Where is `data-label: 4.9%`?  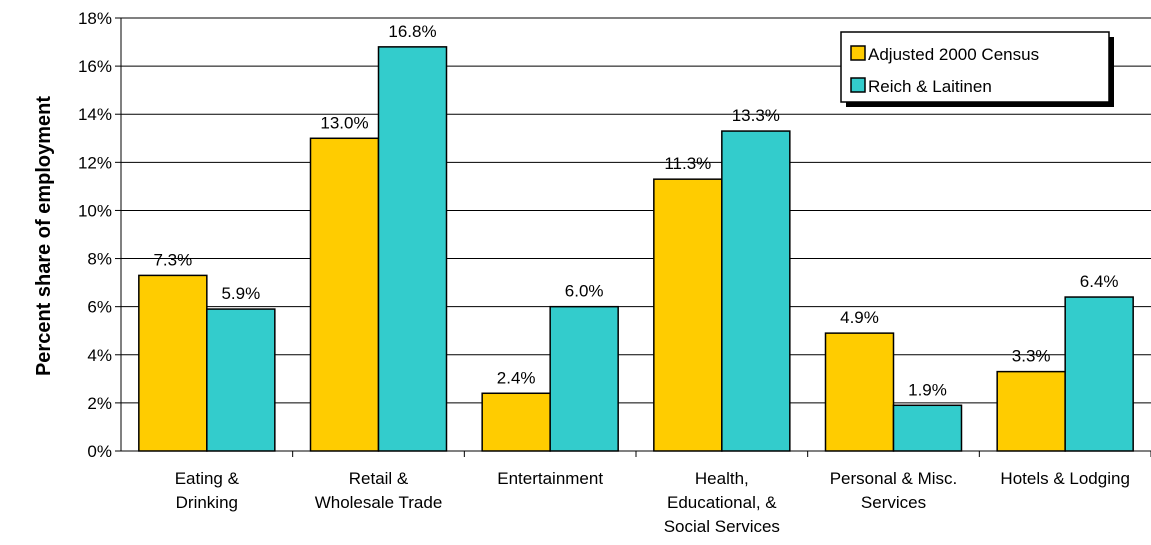
data-label: 4.9% is located at coordinates (859, 317).